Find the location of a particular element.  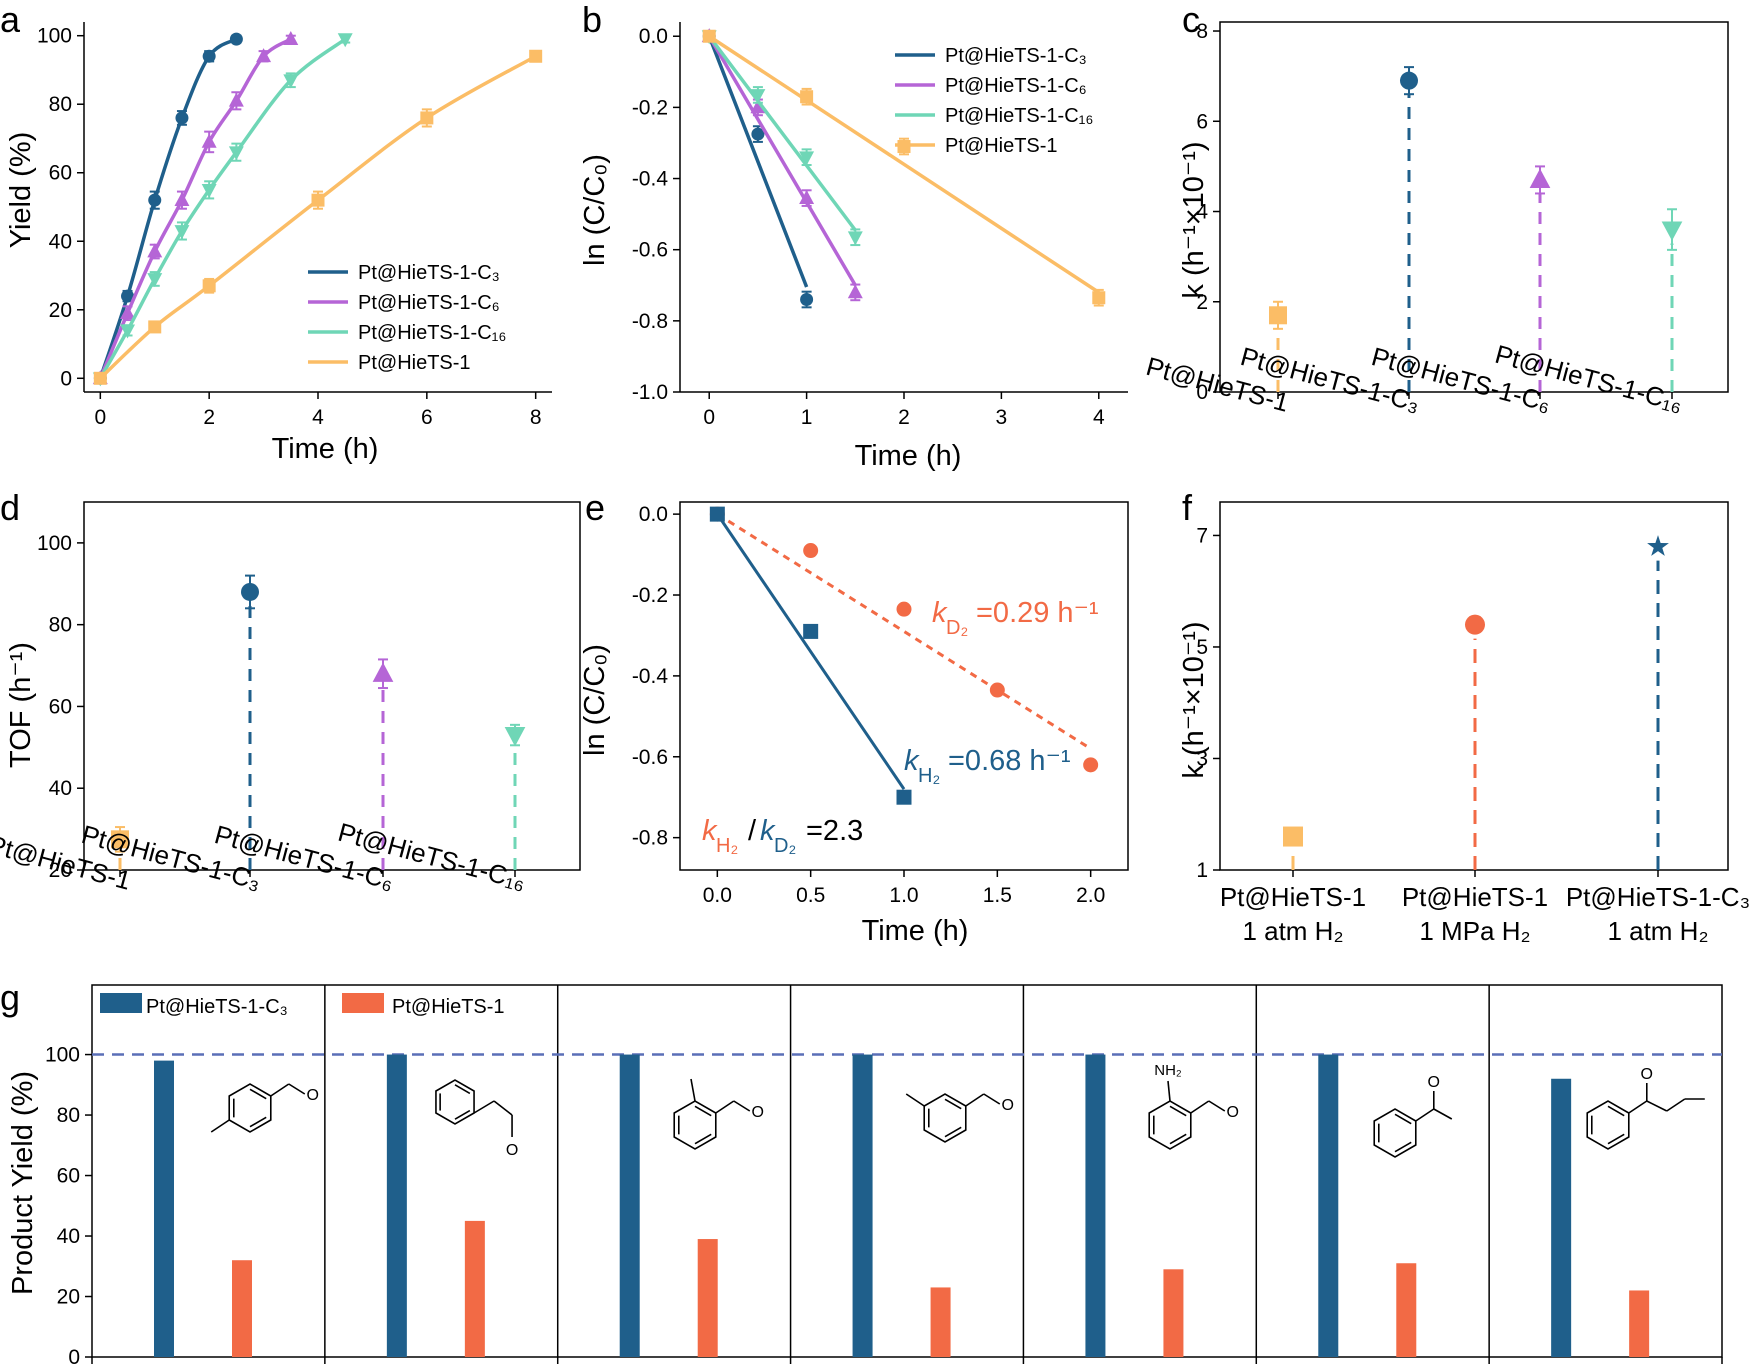

panel-letter-d: d is located at coordinates (10, 507).